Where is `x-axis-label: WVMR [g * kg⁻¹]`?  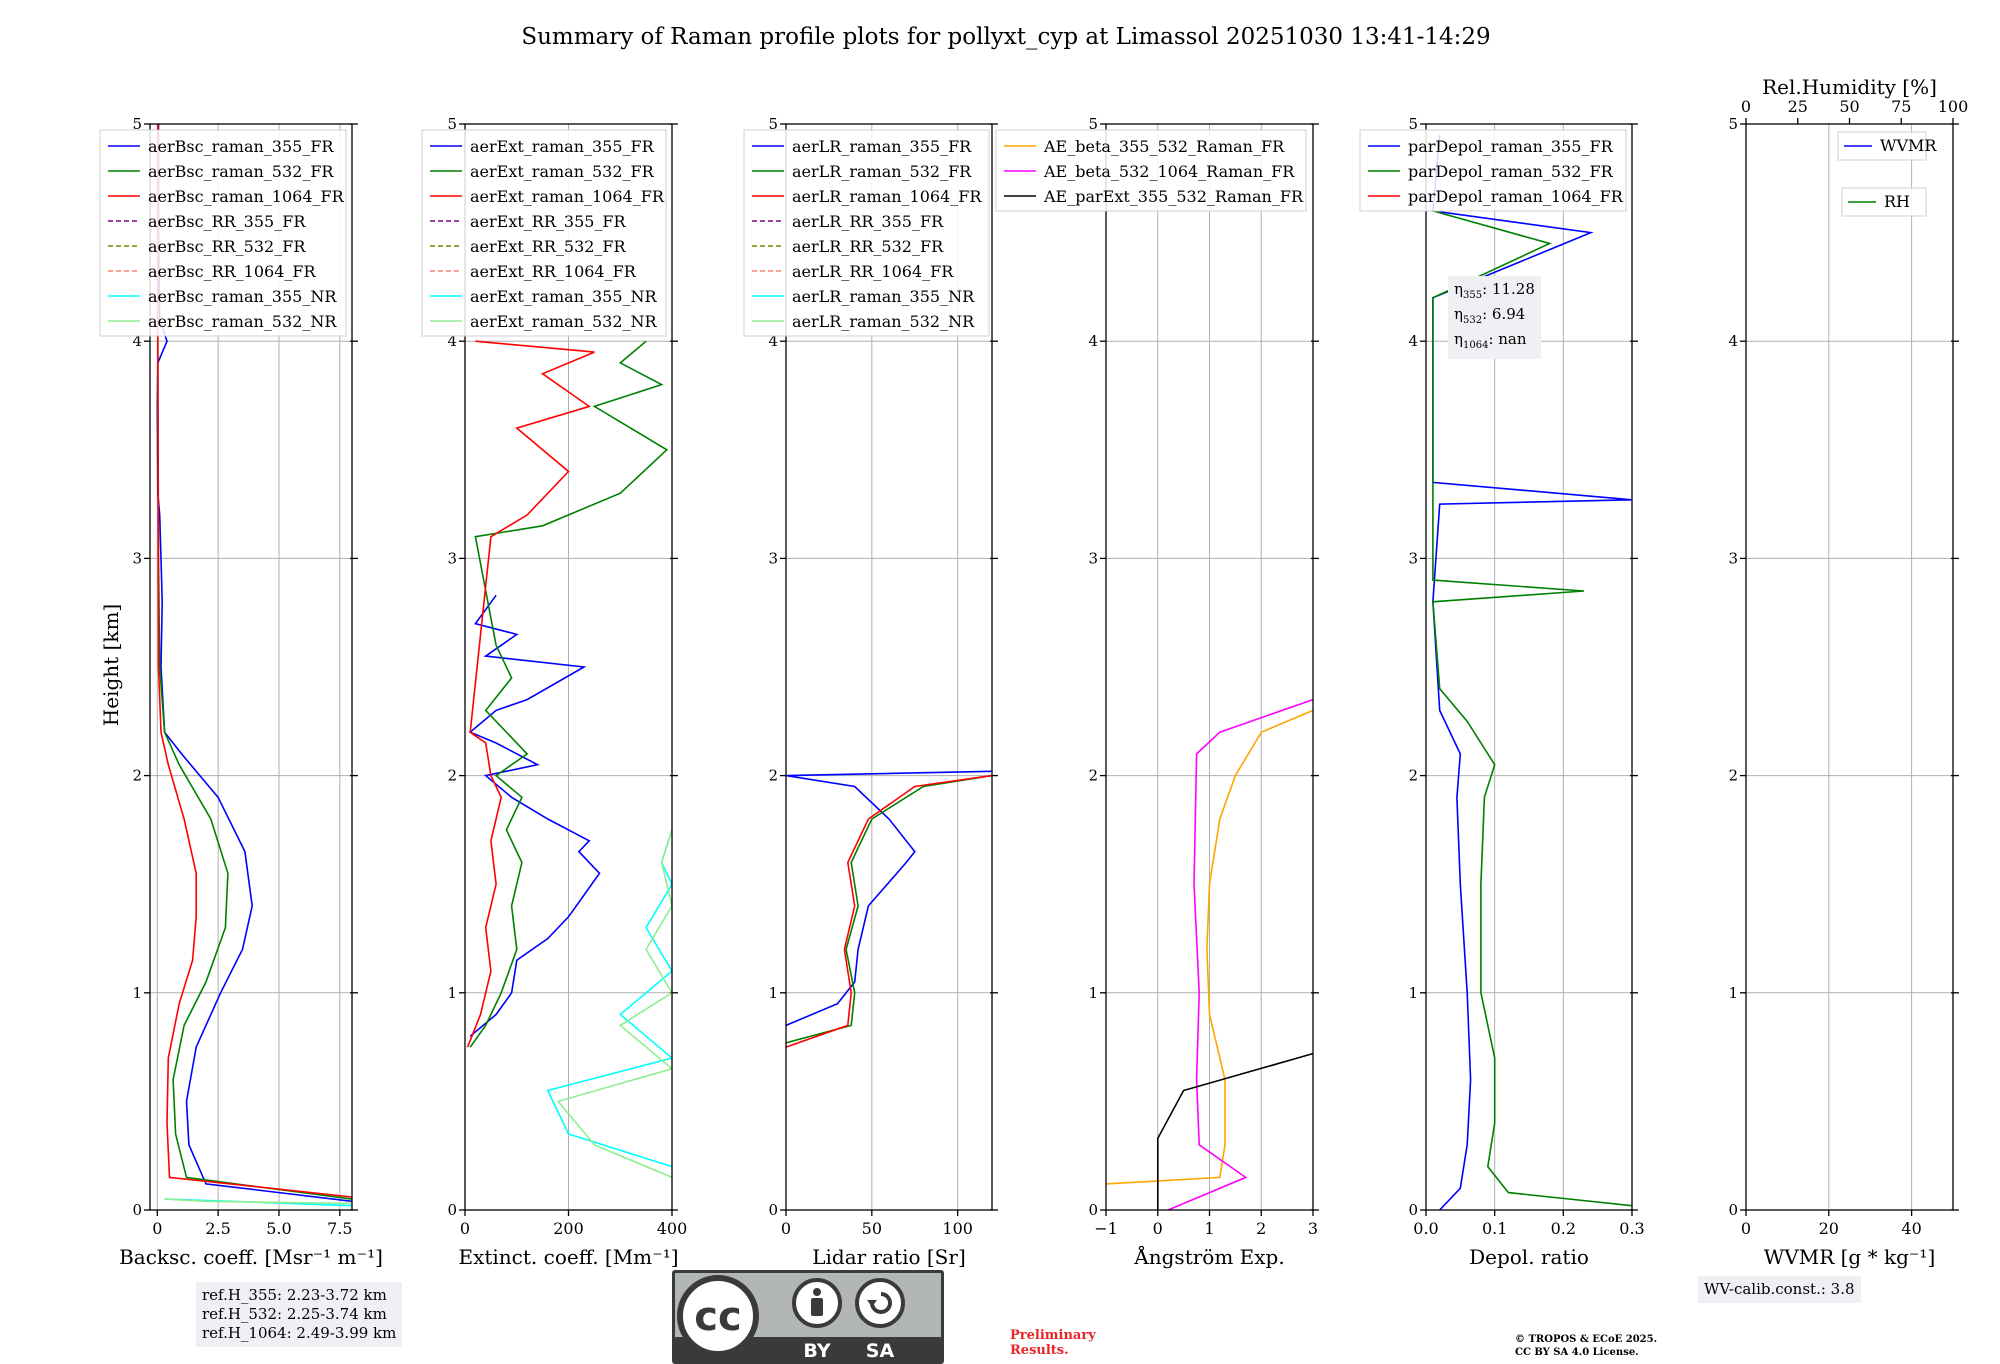
x-axis-label: WVMR [g * kg⁻¹] is located at coordinates (1850, 1257).